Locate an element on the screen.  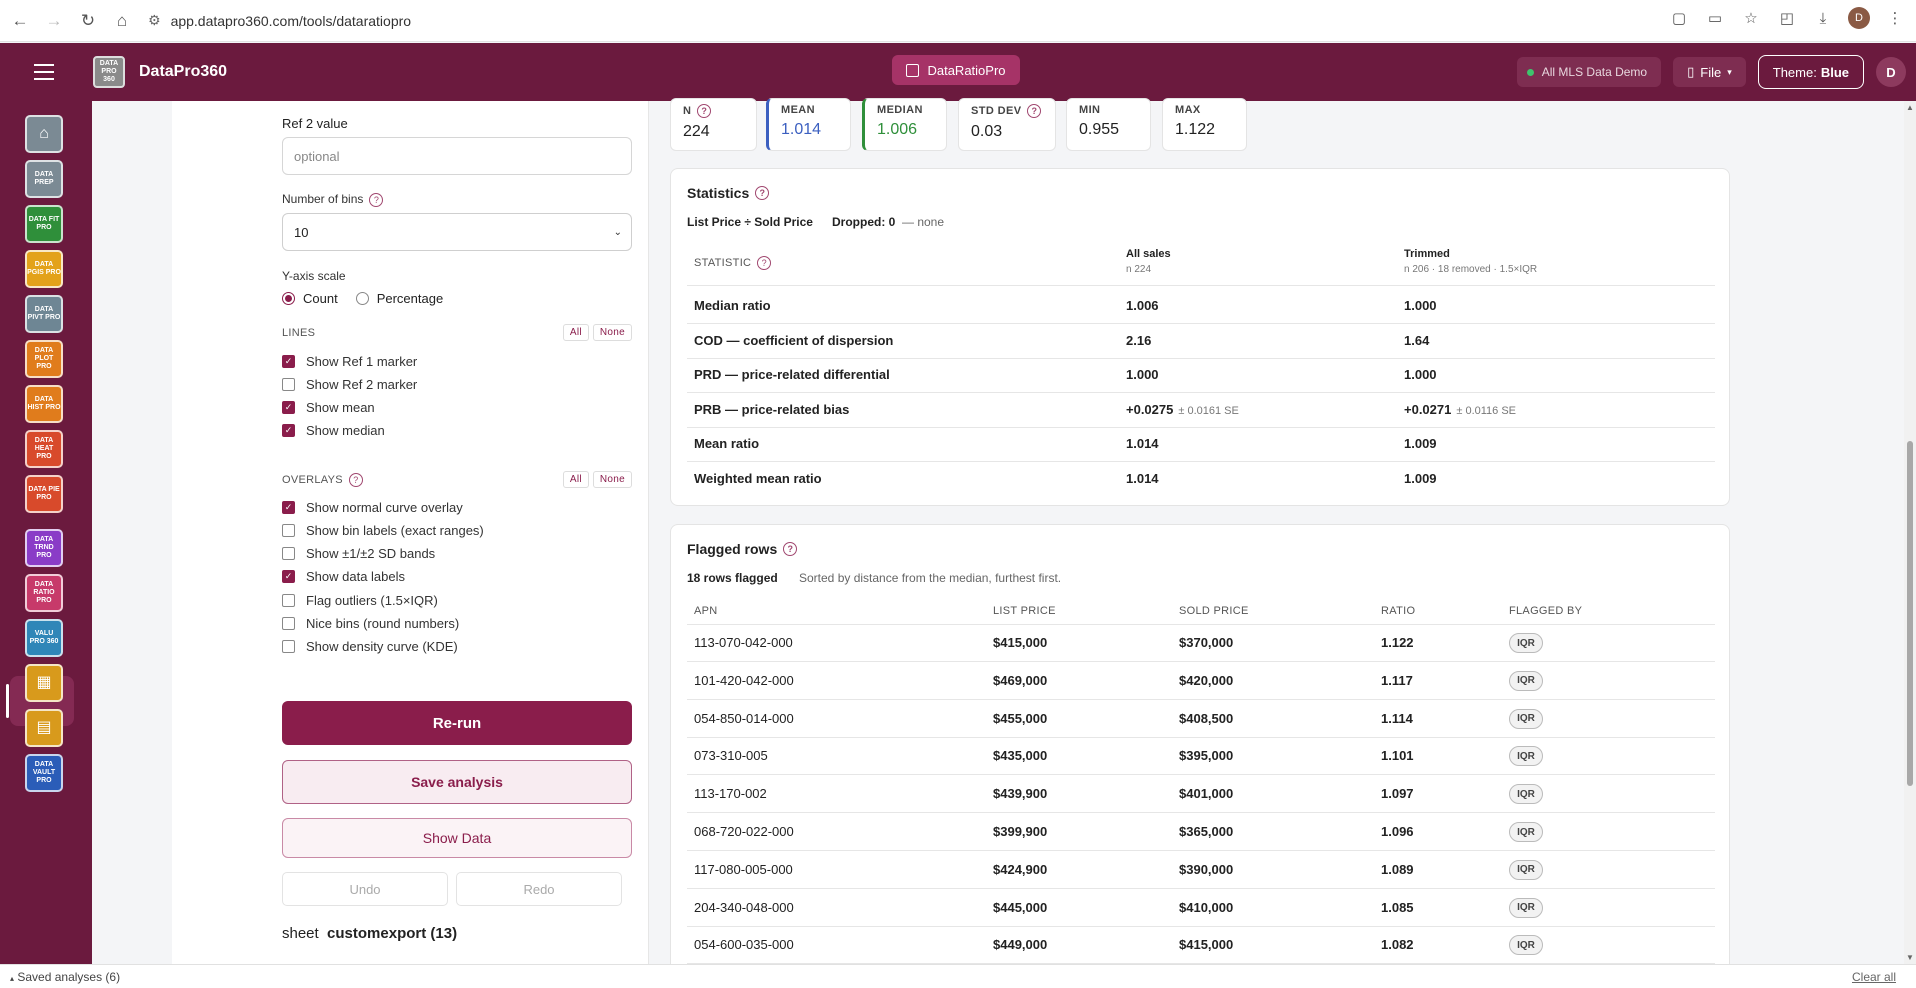
forward-icon: → is located at coordinates (54, 20).